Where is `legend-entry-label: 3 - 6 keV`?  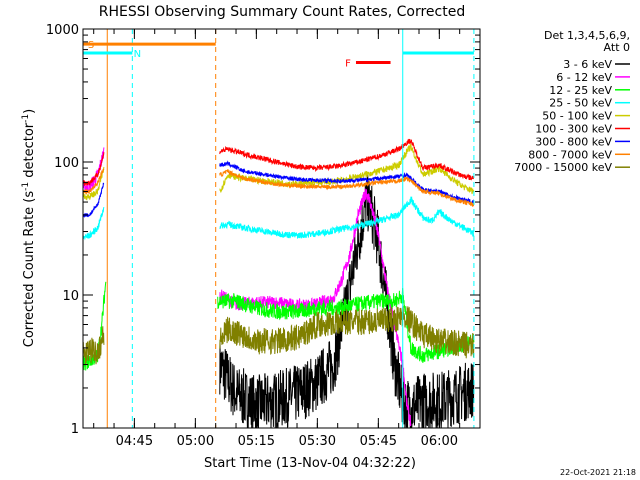 legend-entry-label: 3 - 6 keV is located at coordinates (587, 64).